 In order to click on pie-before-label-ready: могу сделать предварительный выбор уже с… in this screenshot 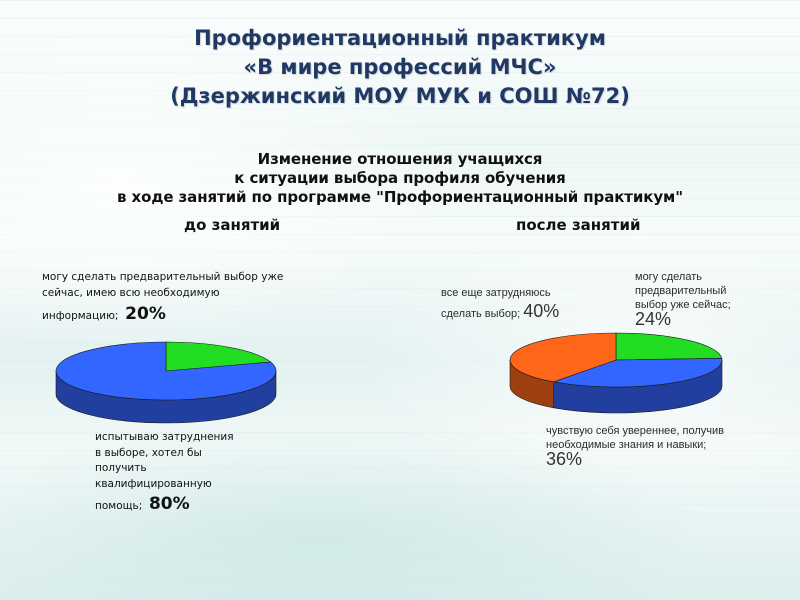, I will do `click(172, 297)`.